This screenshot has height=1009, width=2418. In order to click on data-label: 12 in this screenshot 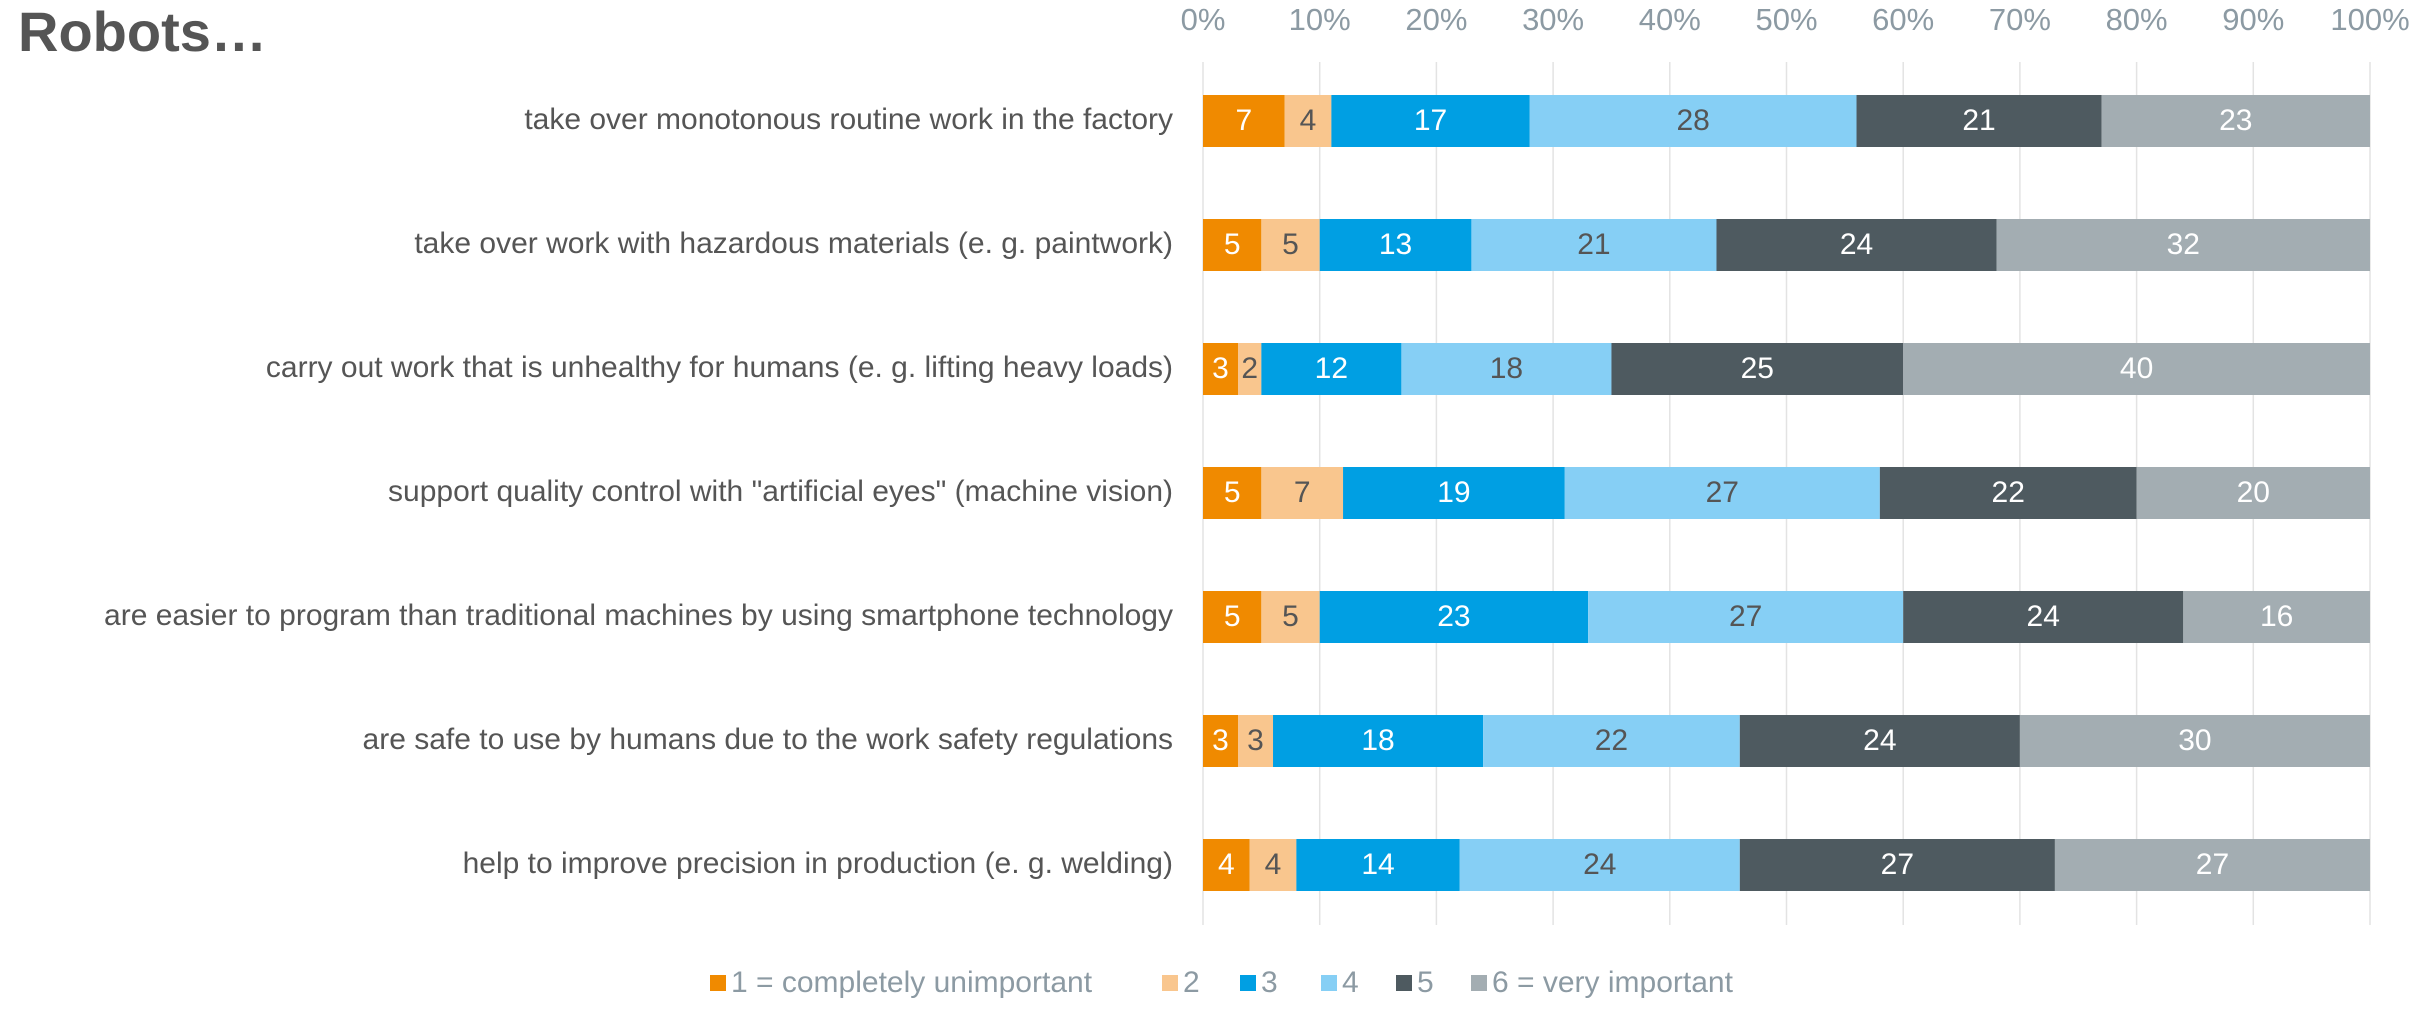, I will do `click(1331, 368)`.